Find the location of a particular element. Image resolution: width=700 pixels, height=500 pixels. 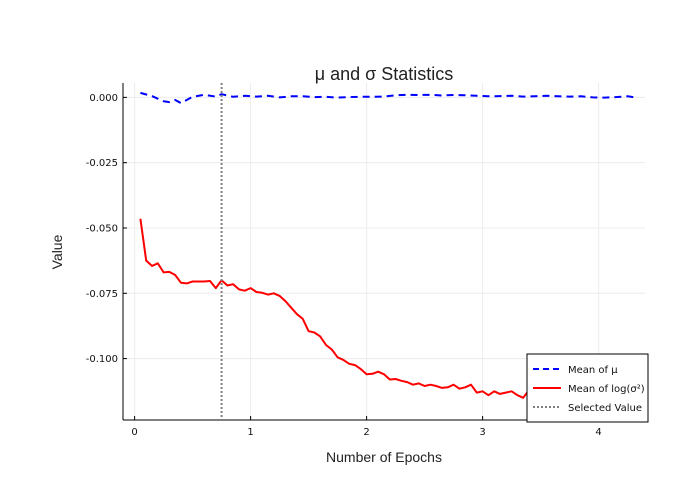

y-axis-title: Value is located at coordinates (57, 251).